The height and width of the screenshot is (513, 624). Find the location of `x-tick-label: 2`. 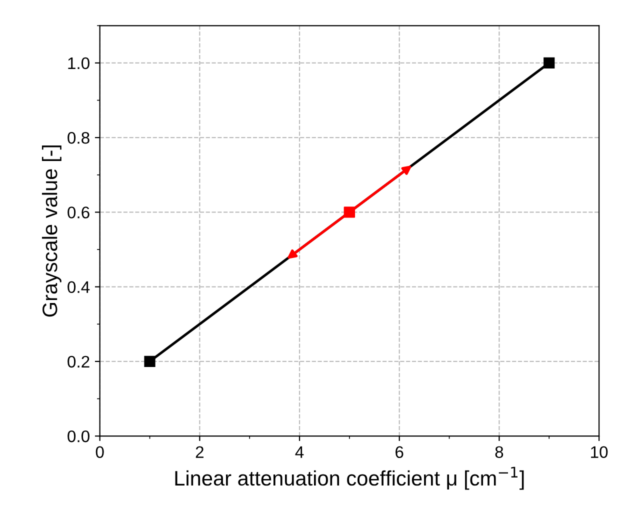

x-tick-label: 2 is located at coordinates (200, 452).